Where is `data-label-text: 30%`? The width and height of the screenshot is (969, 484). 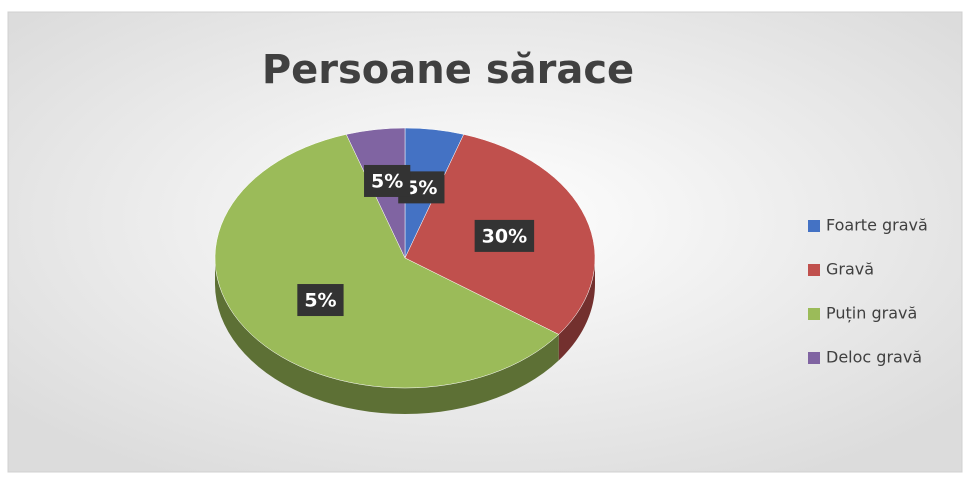
data-label-text: 30% is located at coordinates (504, 236).